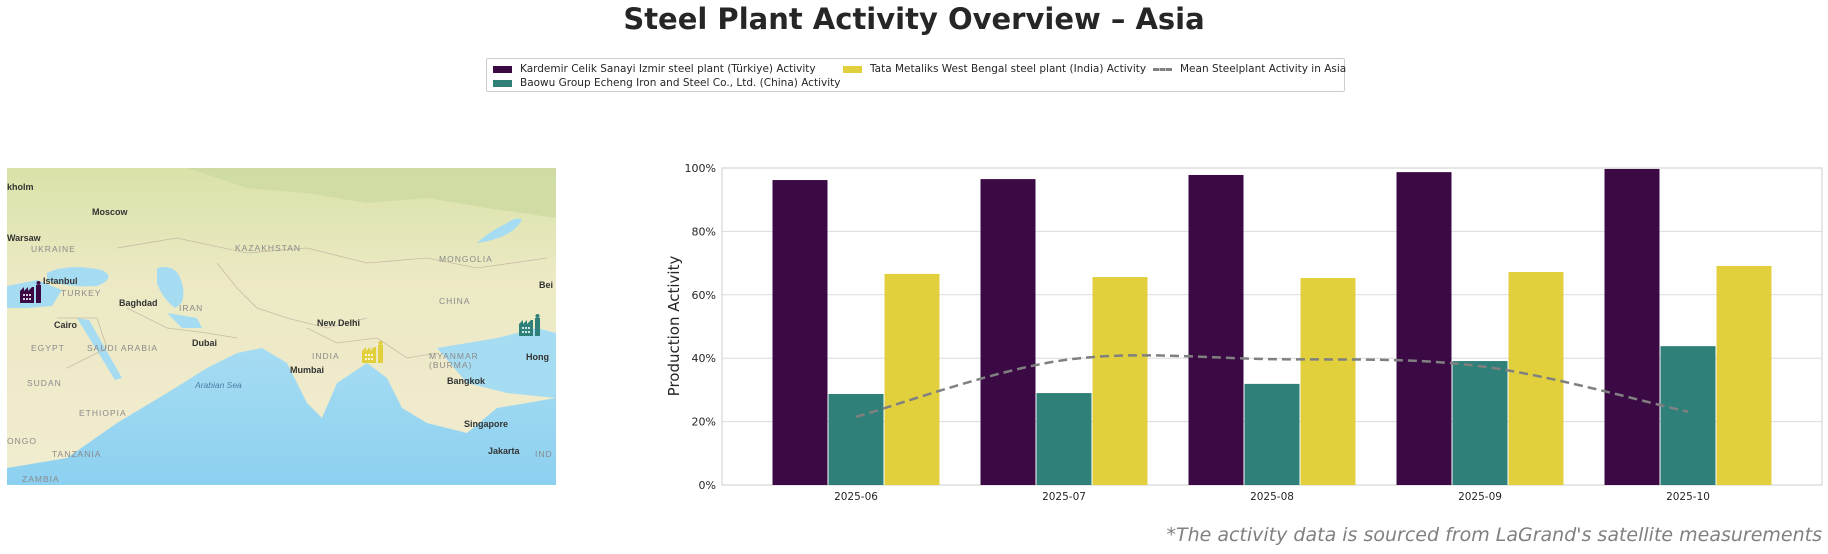 This screenshot has width=1828, height=554. I want to click on map-label: SAUDI ARABIA, so click(123, 348).